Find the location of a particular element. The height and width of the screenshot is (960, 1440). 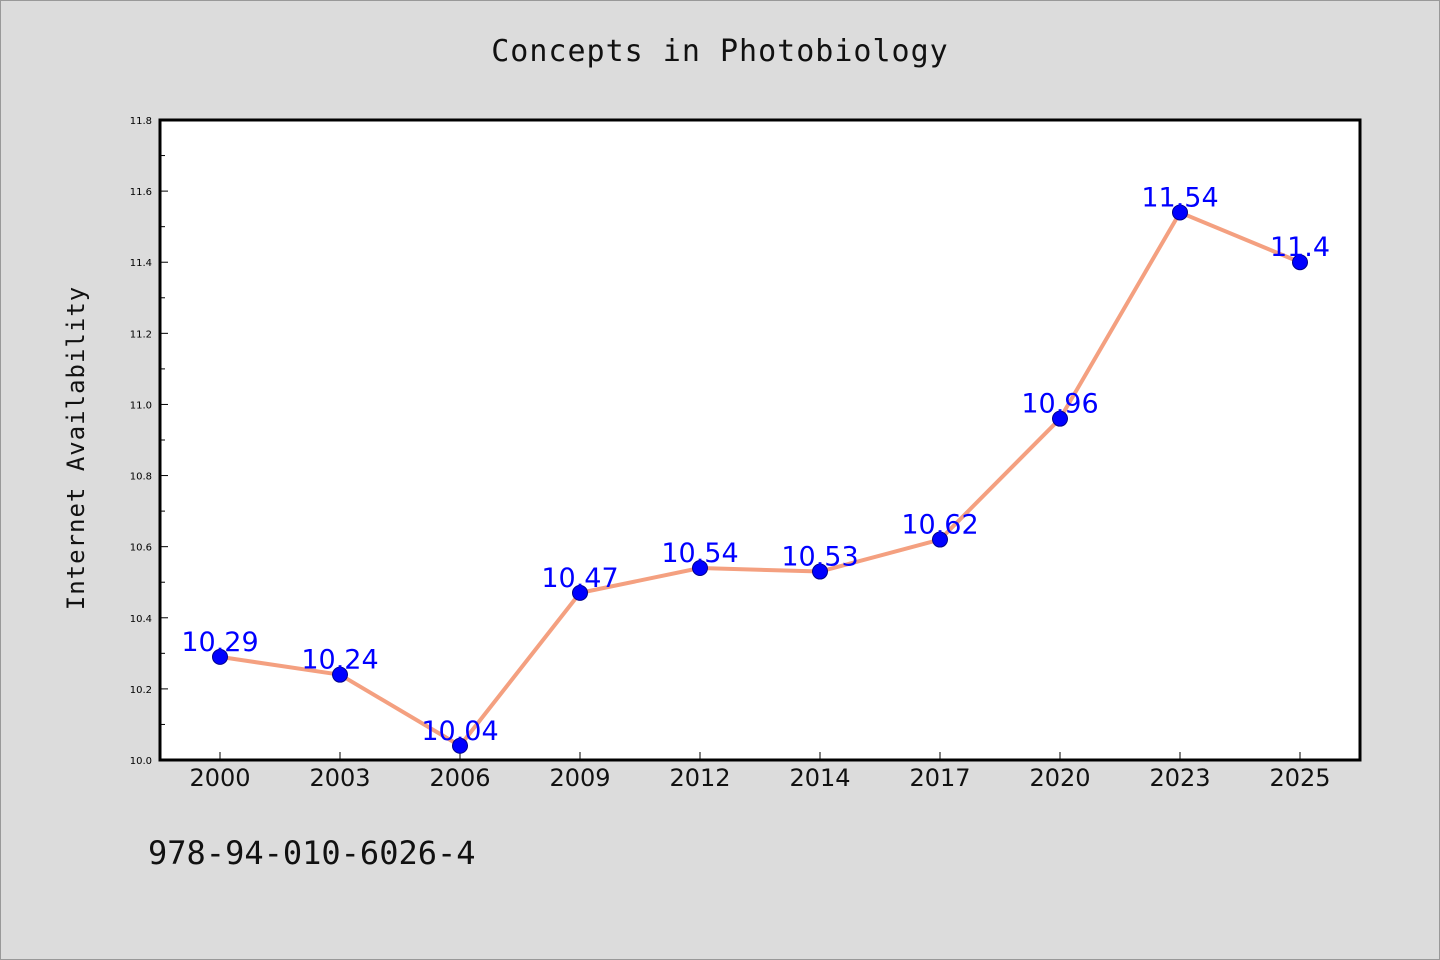

x-tick-label: 2003 is located at coordinates (339, 778).